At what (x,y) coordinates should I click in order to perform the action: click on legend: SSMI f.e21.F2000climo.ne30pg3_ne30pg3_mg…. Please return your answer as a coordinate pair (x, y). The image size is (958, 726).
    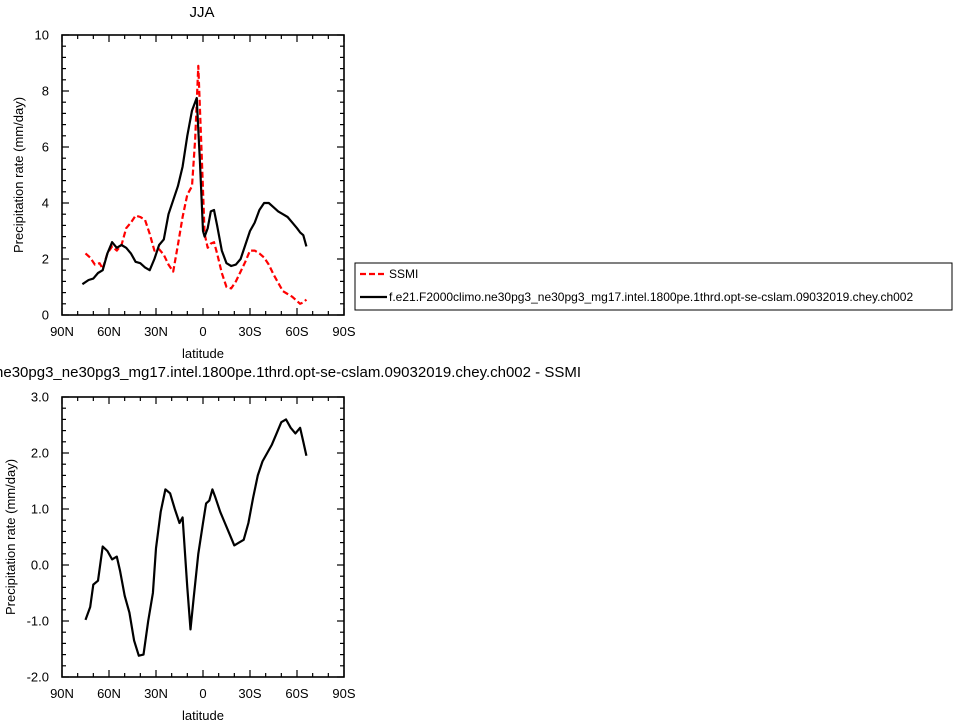
    Looking at the image, I should click on (653, 286).